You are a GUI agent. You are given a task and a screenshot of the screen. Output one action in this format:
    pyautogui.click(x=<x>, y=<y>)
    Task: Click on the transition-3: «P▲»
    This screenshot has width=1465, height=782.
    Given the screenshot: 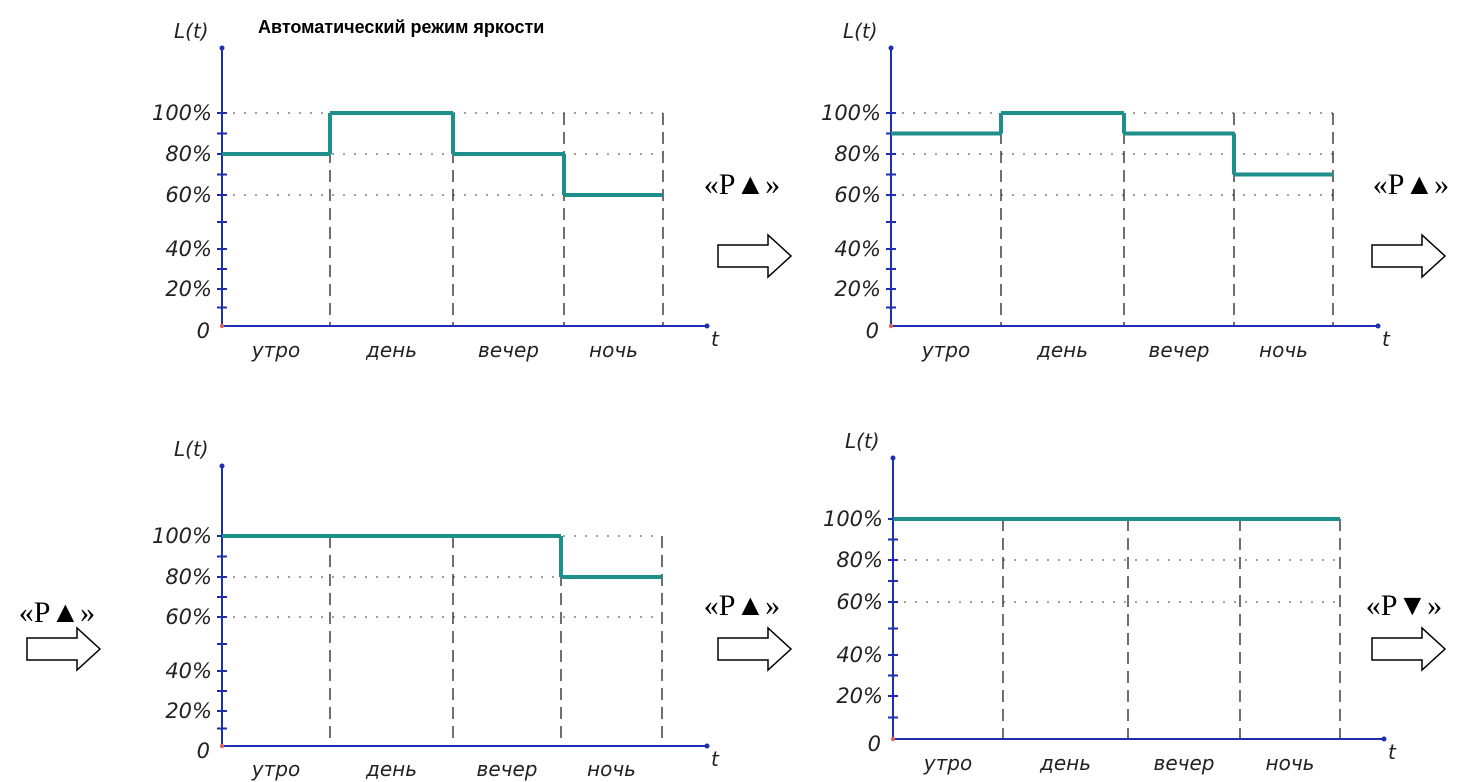 What is the action you would take?
    pyautogui.click(x=60, y=634)
    